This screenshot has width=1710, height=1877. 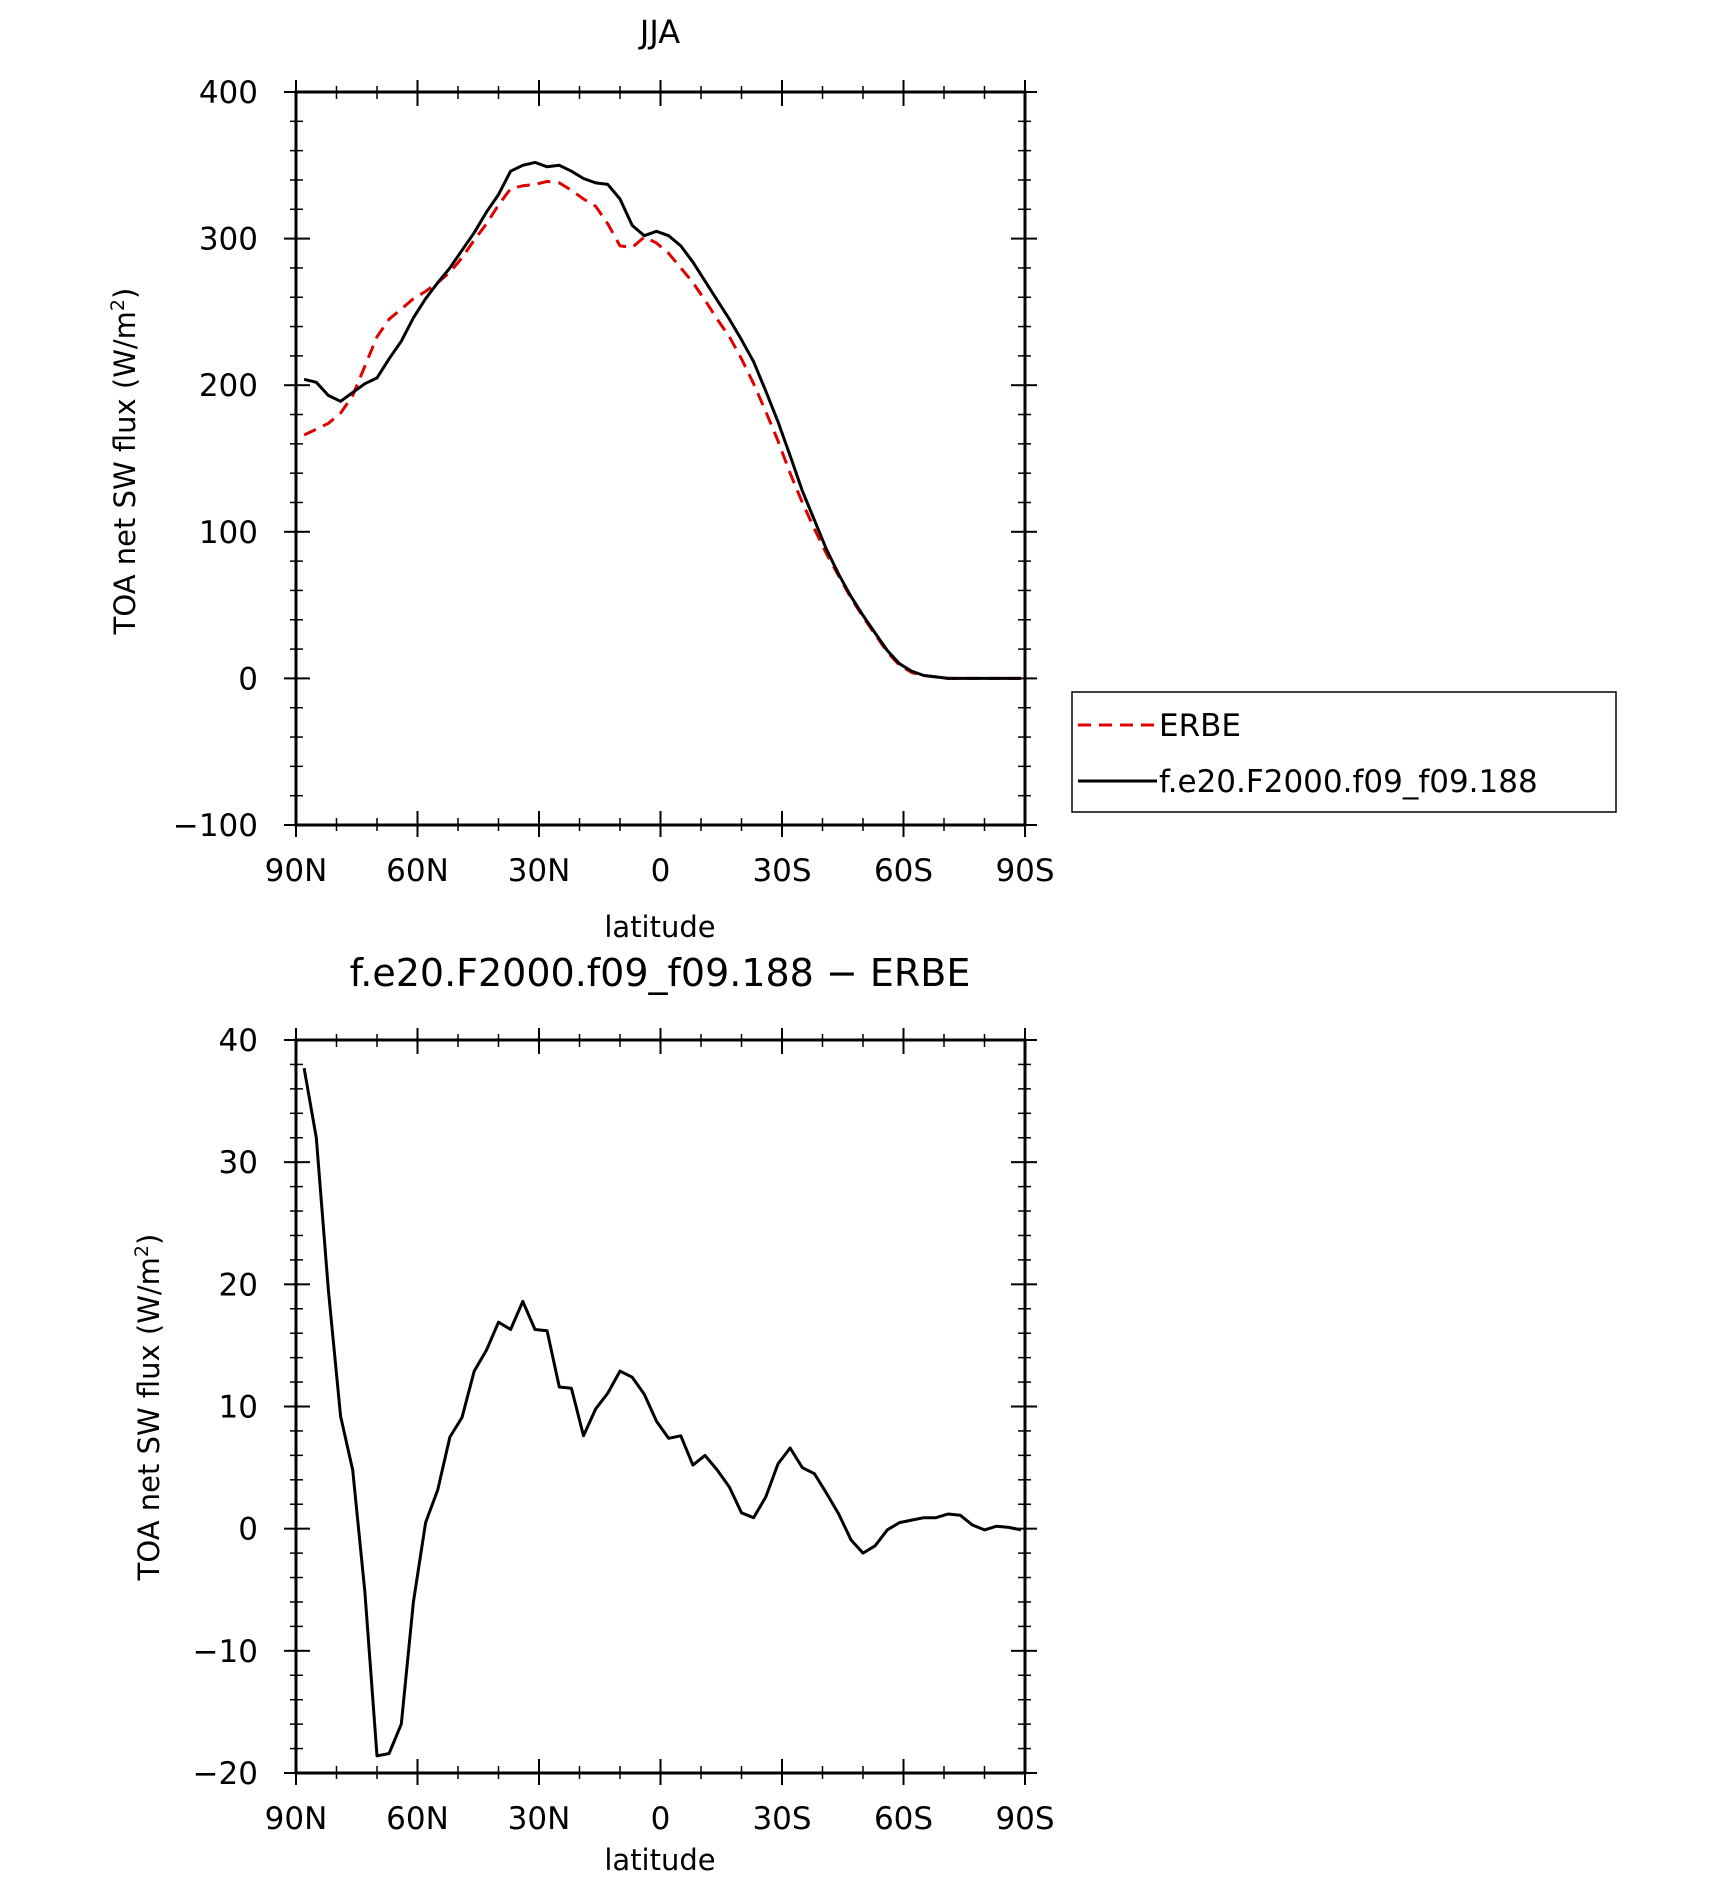 What do you see at coordinates (228, 93) in the screenshot?
I see `y-tick-label: 400` at bounding box center [228, 93].